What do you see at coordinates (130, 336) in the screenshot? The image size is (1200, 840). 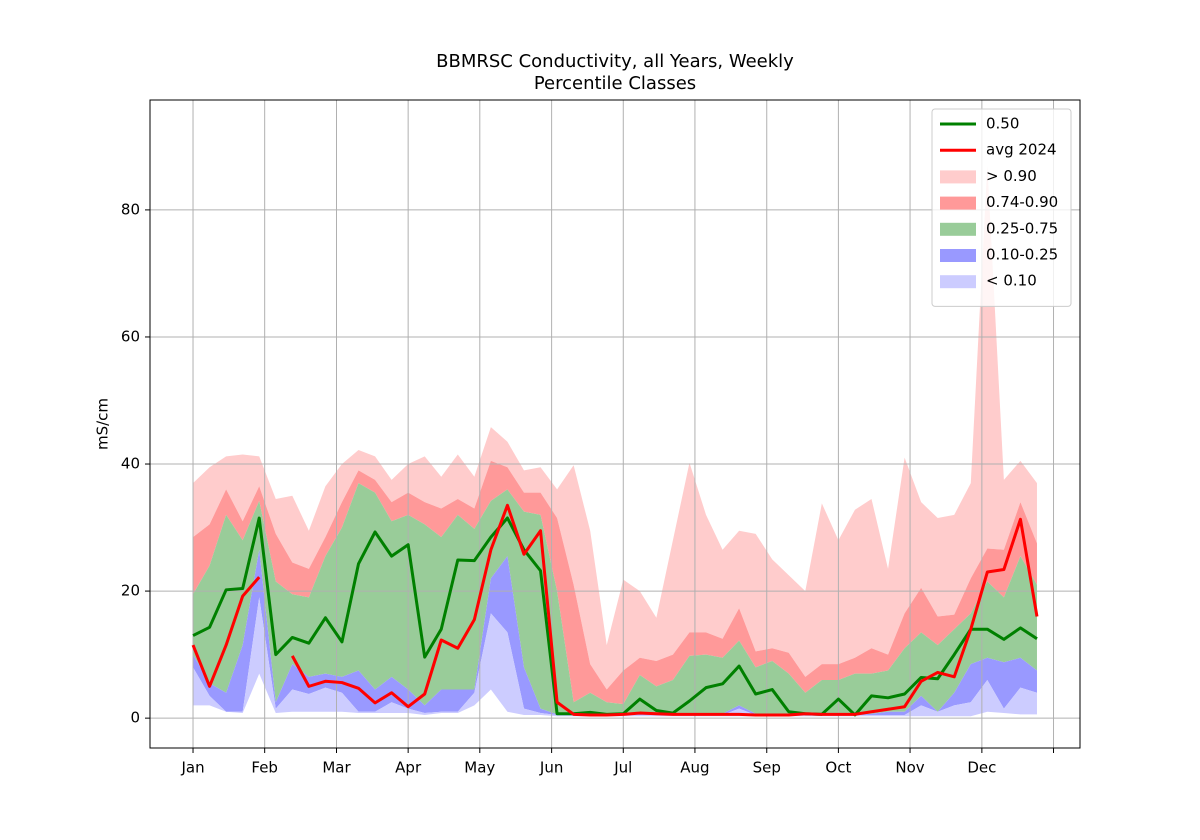 I see `y-tick-label: 60` at bounding box center [130, 336].